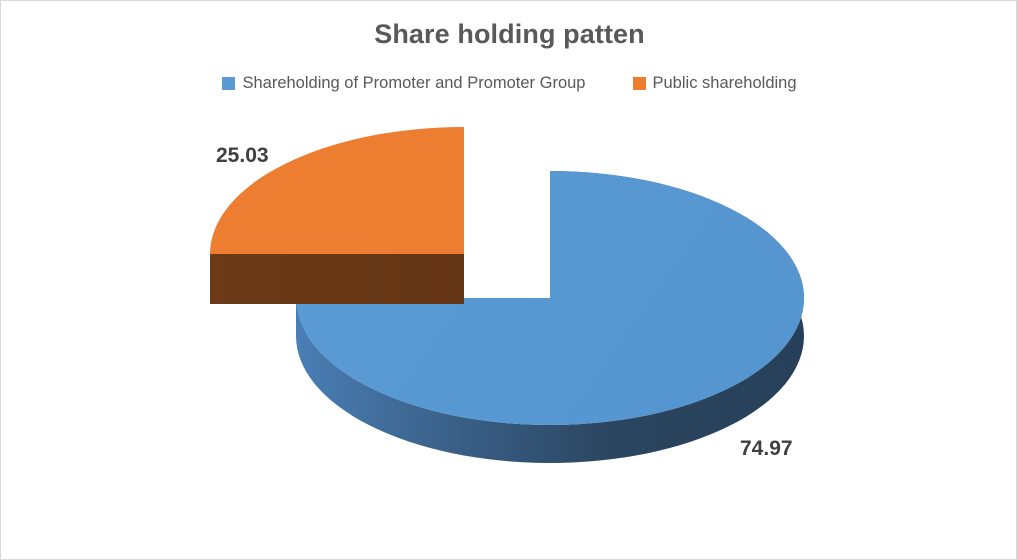  What do you see at coordinates (229, 83) in the screenshot?
I see `legend-swatch-promoter` at bounding box center [229, 83].